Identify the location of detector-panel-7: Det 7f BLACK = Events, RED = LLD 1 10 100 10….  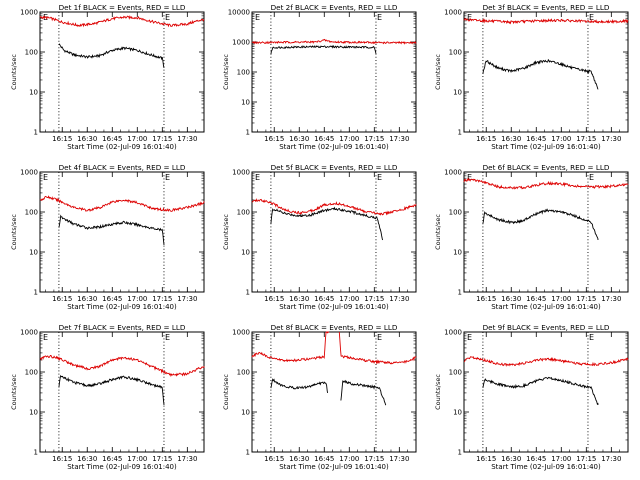
(107, 397).